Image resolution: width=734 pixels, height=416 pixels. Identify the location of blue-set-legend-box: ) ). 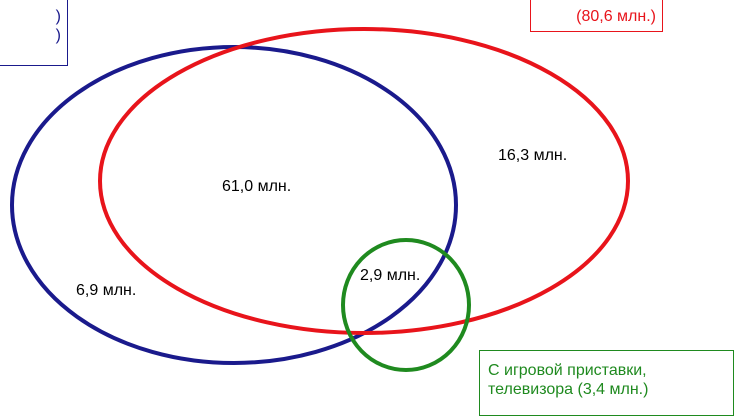
(34, 33).